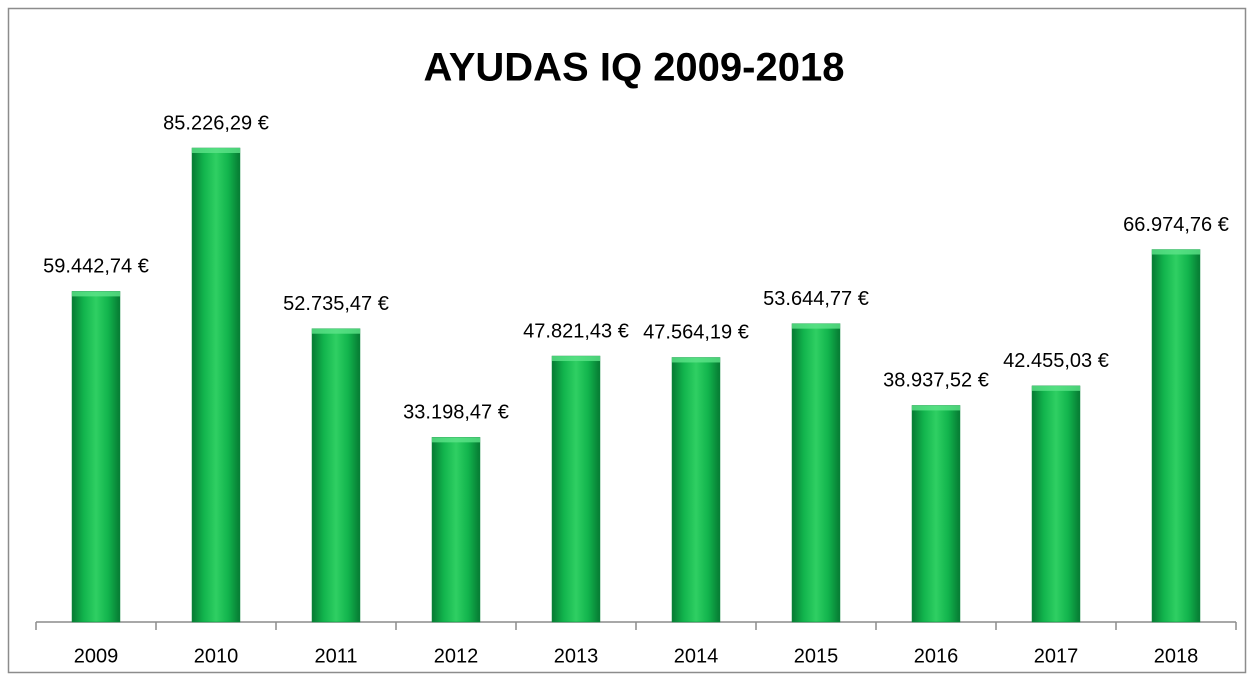  What do you see at coordinates (456, 413) in the screenshot?
I see `value-label: 33.198,47 €` at bounding box center [456, 413].